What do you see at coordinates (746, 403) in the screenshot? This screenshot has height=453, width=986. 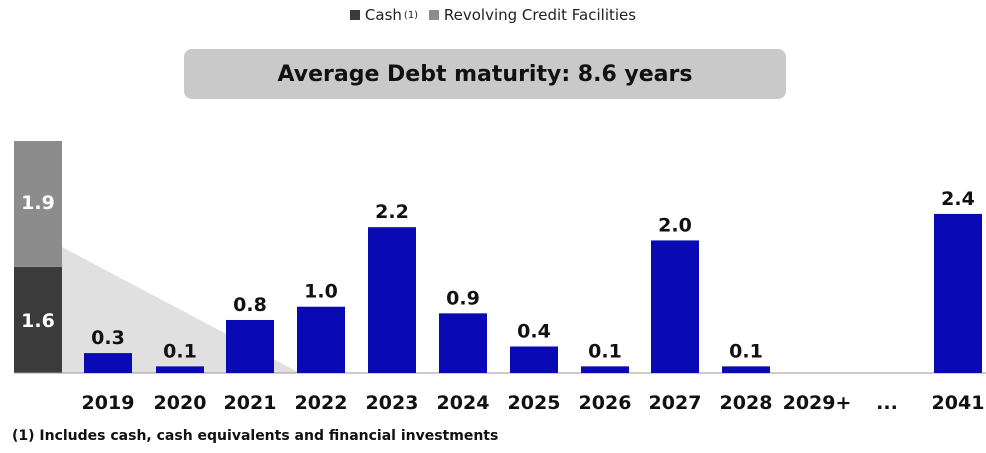 I see `tick-label-2028: 2028` at bounding box center [746, 403].